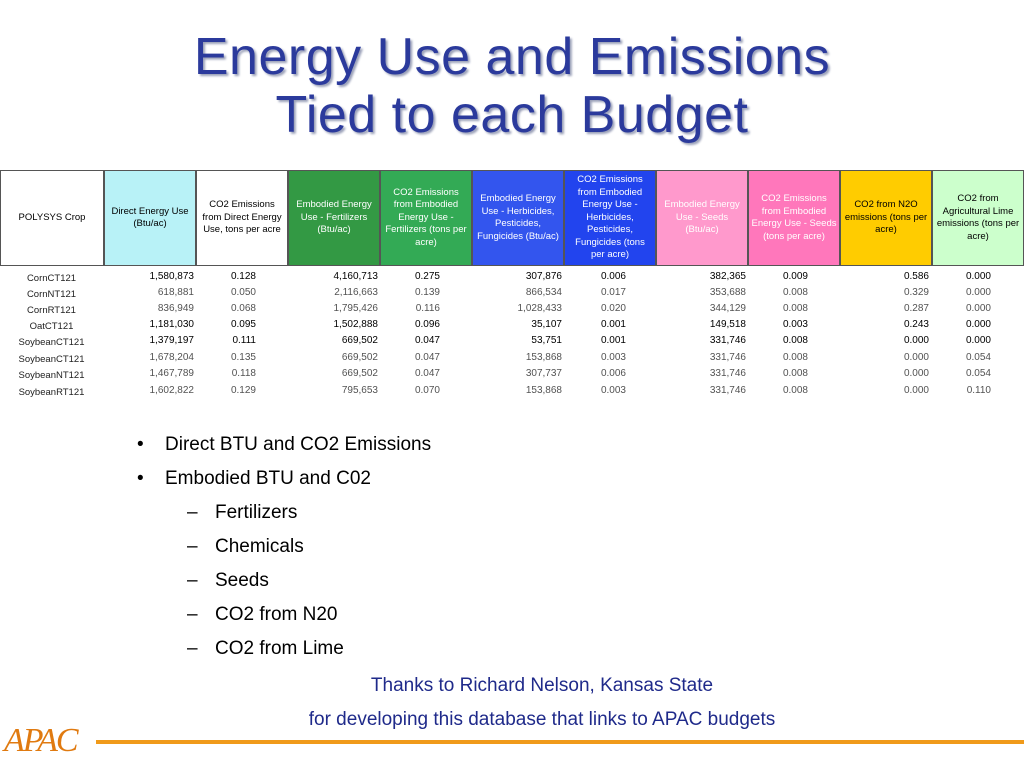 The height and width of the screenshot is (768, 1024). What do you see at coordinates (172, 357) in the screenshot?
I see `table-cell: 1,678,204` at bounding box center [172, 357].